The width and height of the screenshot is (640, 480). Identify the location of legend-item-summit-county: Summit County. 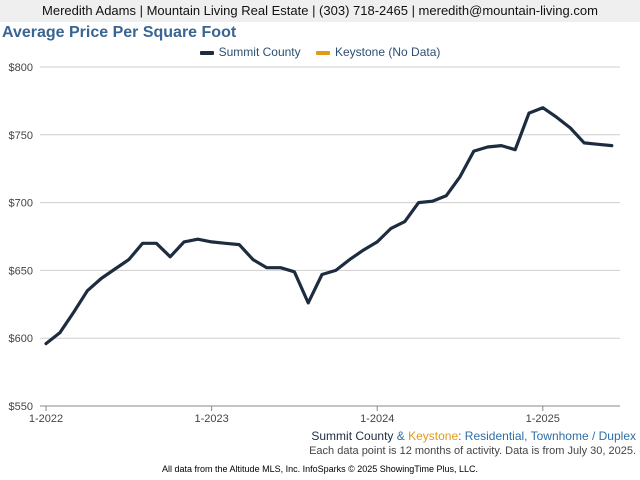
(250, 52).